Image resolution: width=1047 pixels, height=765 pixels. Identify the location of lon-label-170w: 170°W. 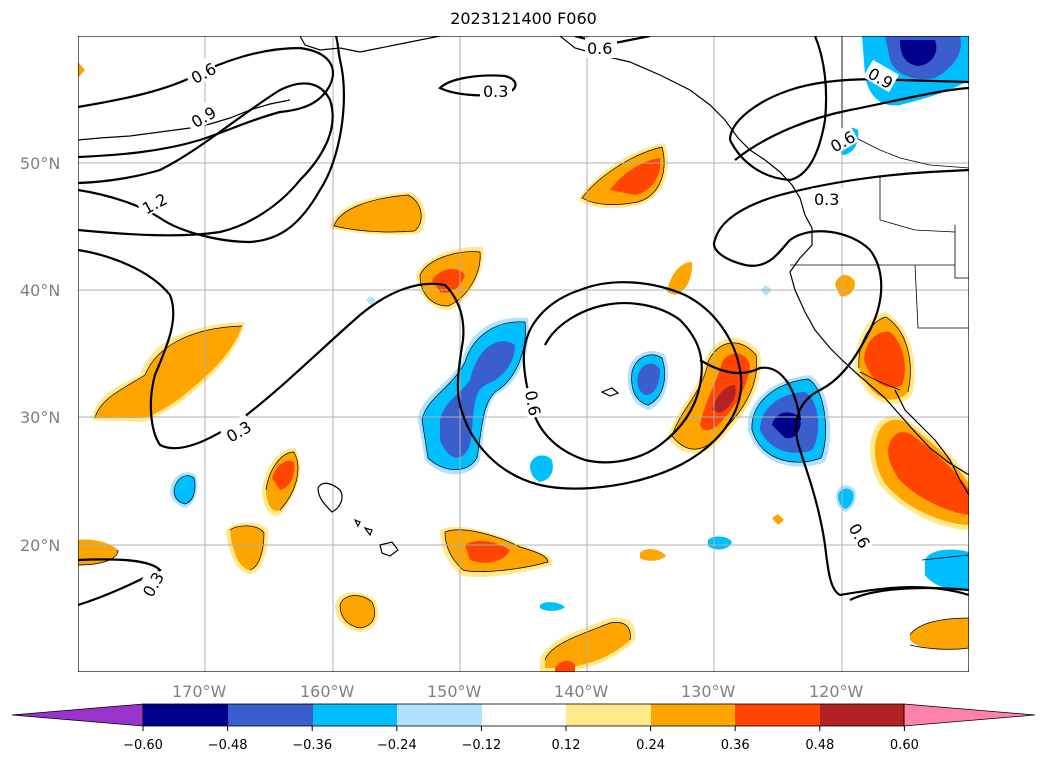
(199, 691).